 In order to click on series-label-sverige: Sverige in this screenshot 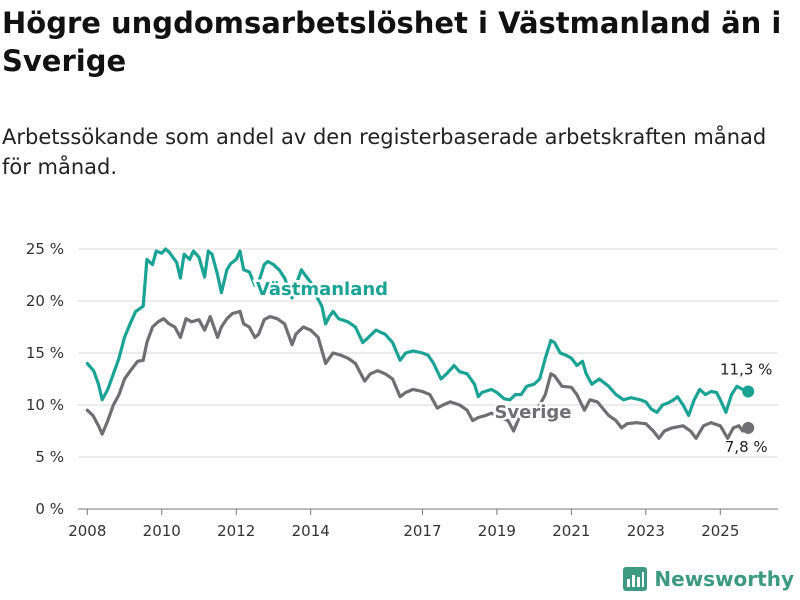, I will do `click(532, 412)`.